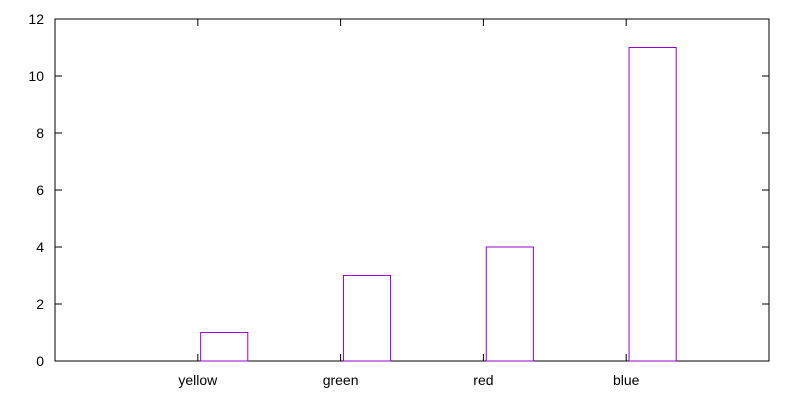  Describe the element at coordinates (40, 190) in the screenshot. I see `y-tick-label: 6` at that location.